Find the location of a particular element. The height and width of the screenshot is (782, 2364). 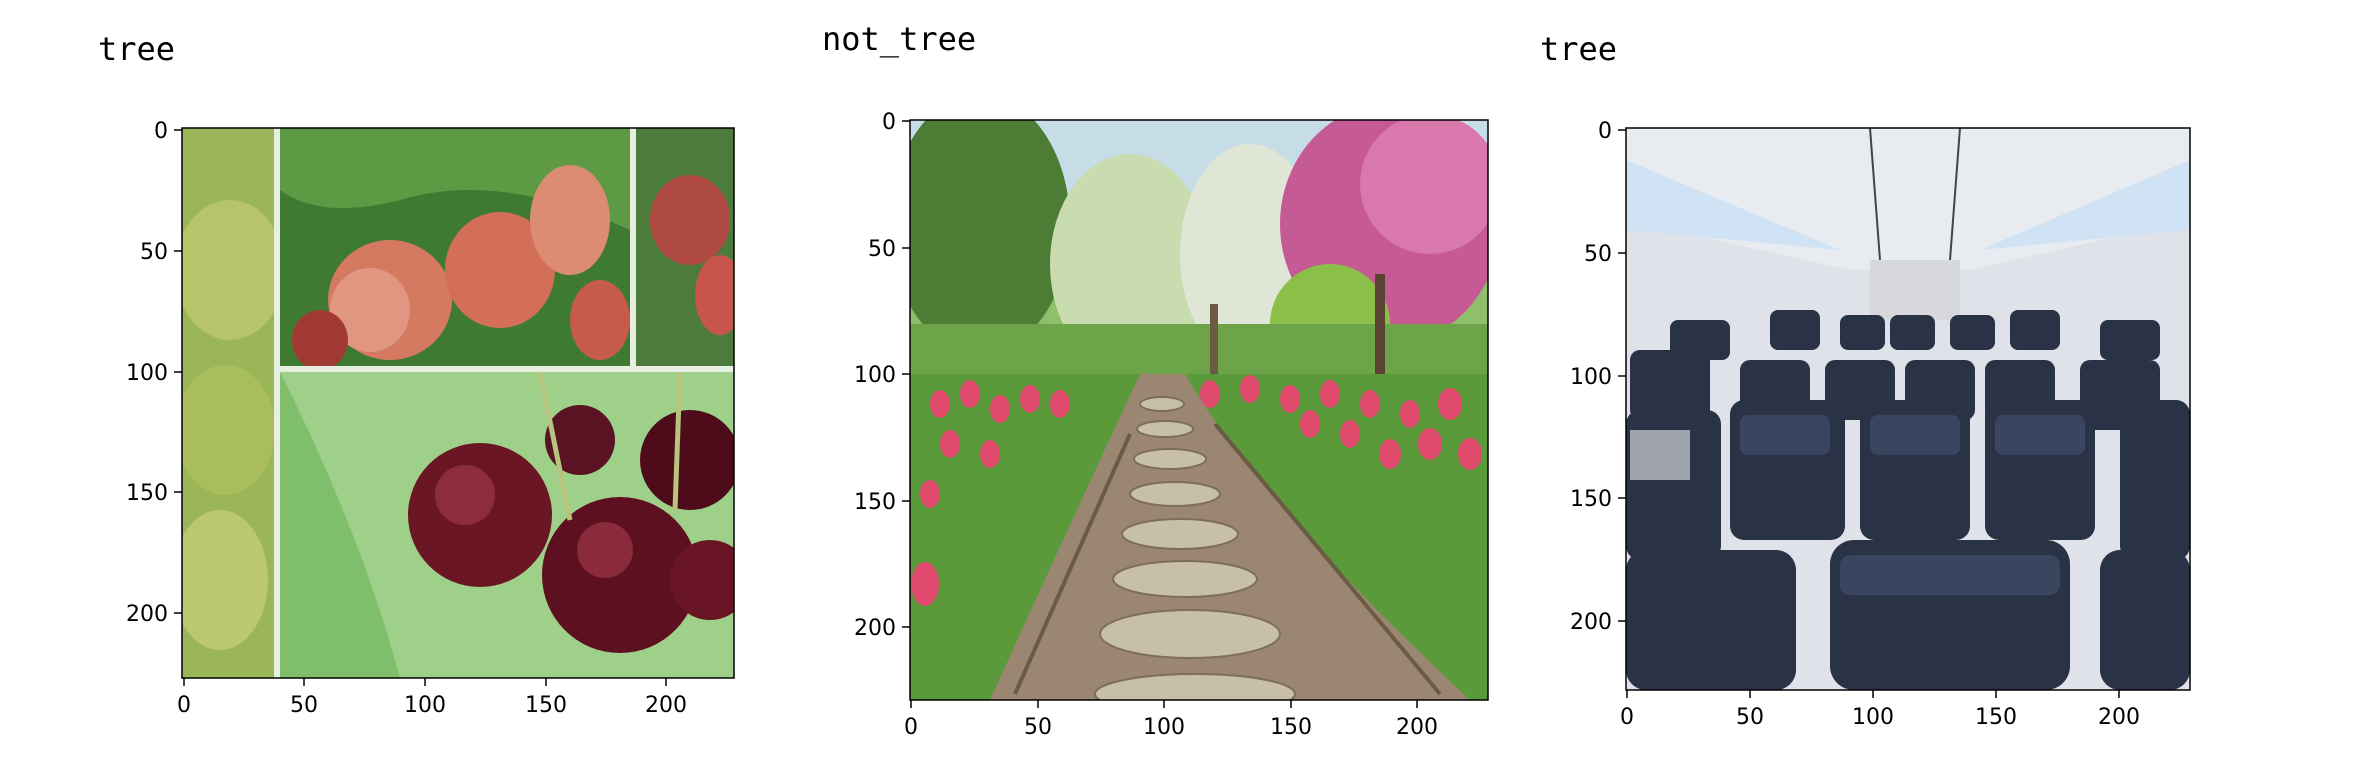

panel-2-title: not_tree is located at coordinates (899, 39).